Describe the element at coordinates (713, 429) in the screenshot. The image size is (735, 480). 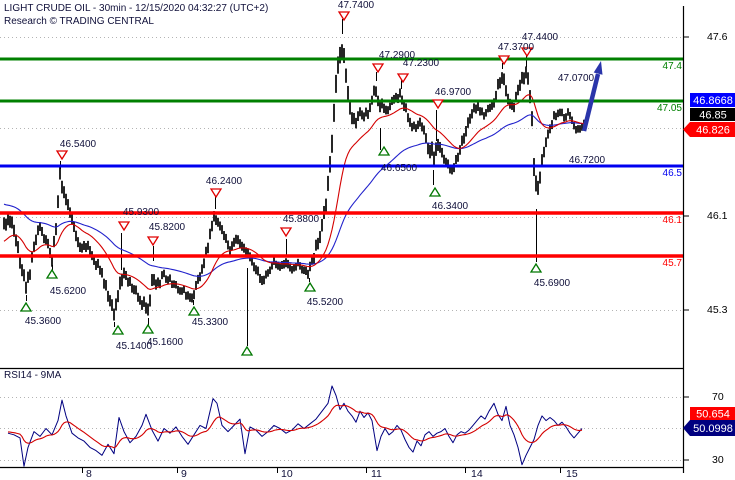
I see `rsi-badge-value: 50.0998` at that location.